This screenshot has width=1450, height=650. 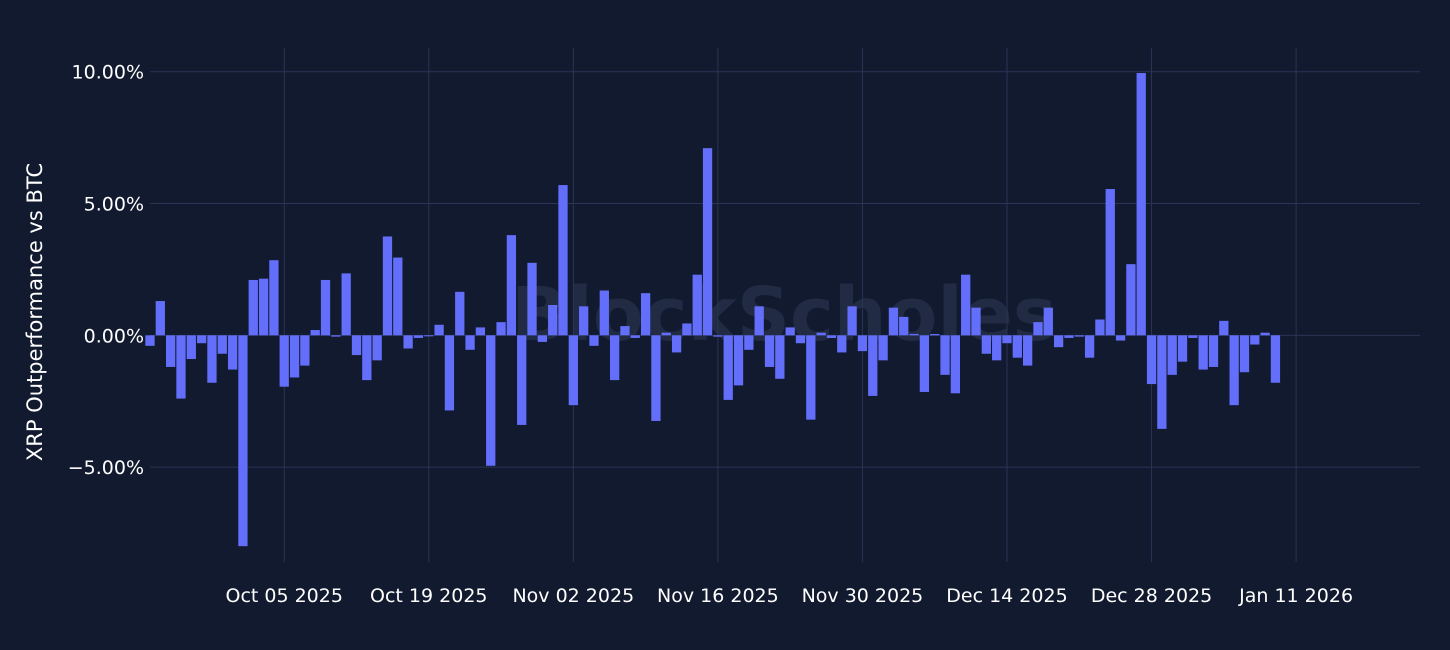 What do you see at coordinates (108, 73) in the screenshot?
I see `y-tick-label: 10.00%` at bounding box center [108, 73].